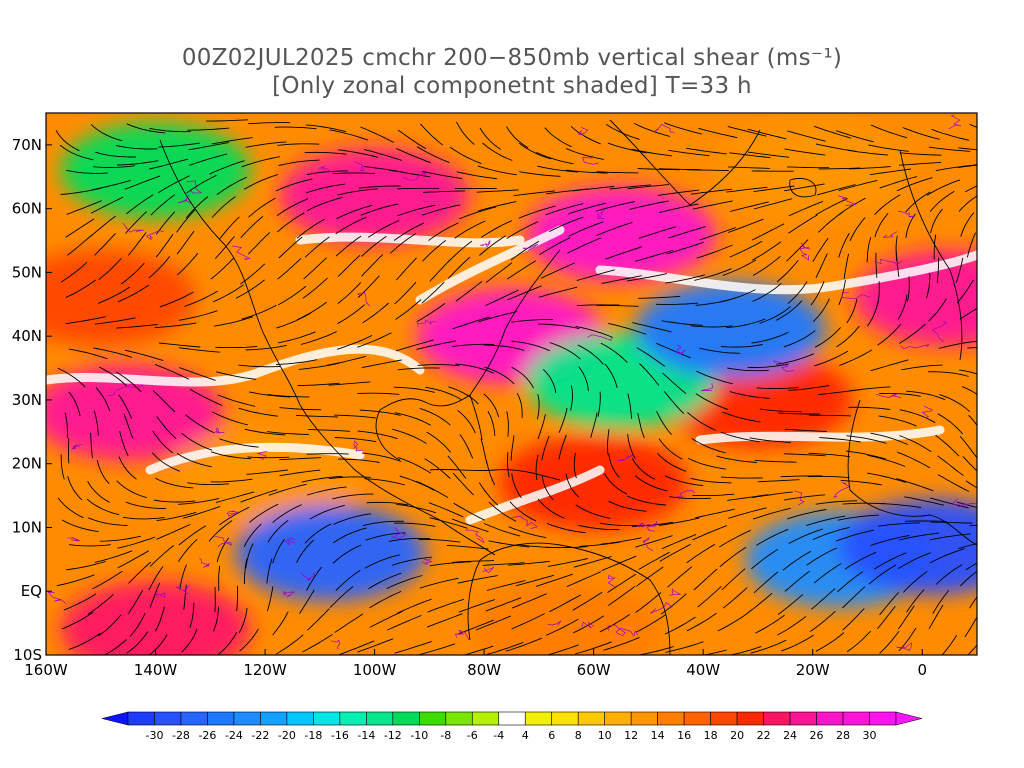  I want to click on lon-tick-label-8: 0, so click(922, 670).